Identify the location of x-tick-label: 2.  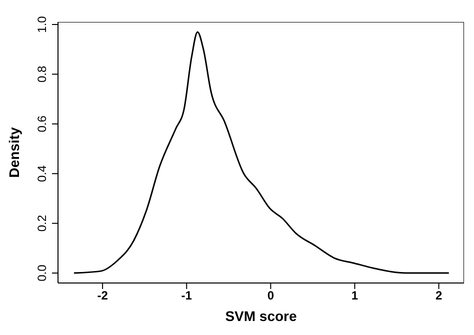
(438, 295).